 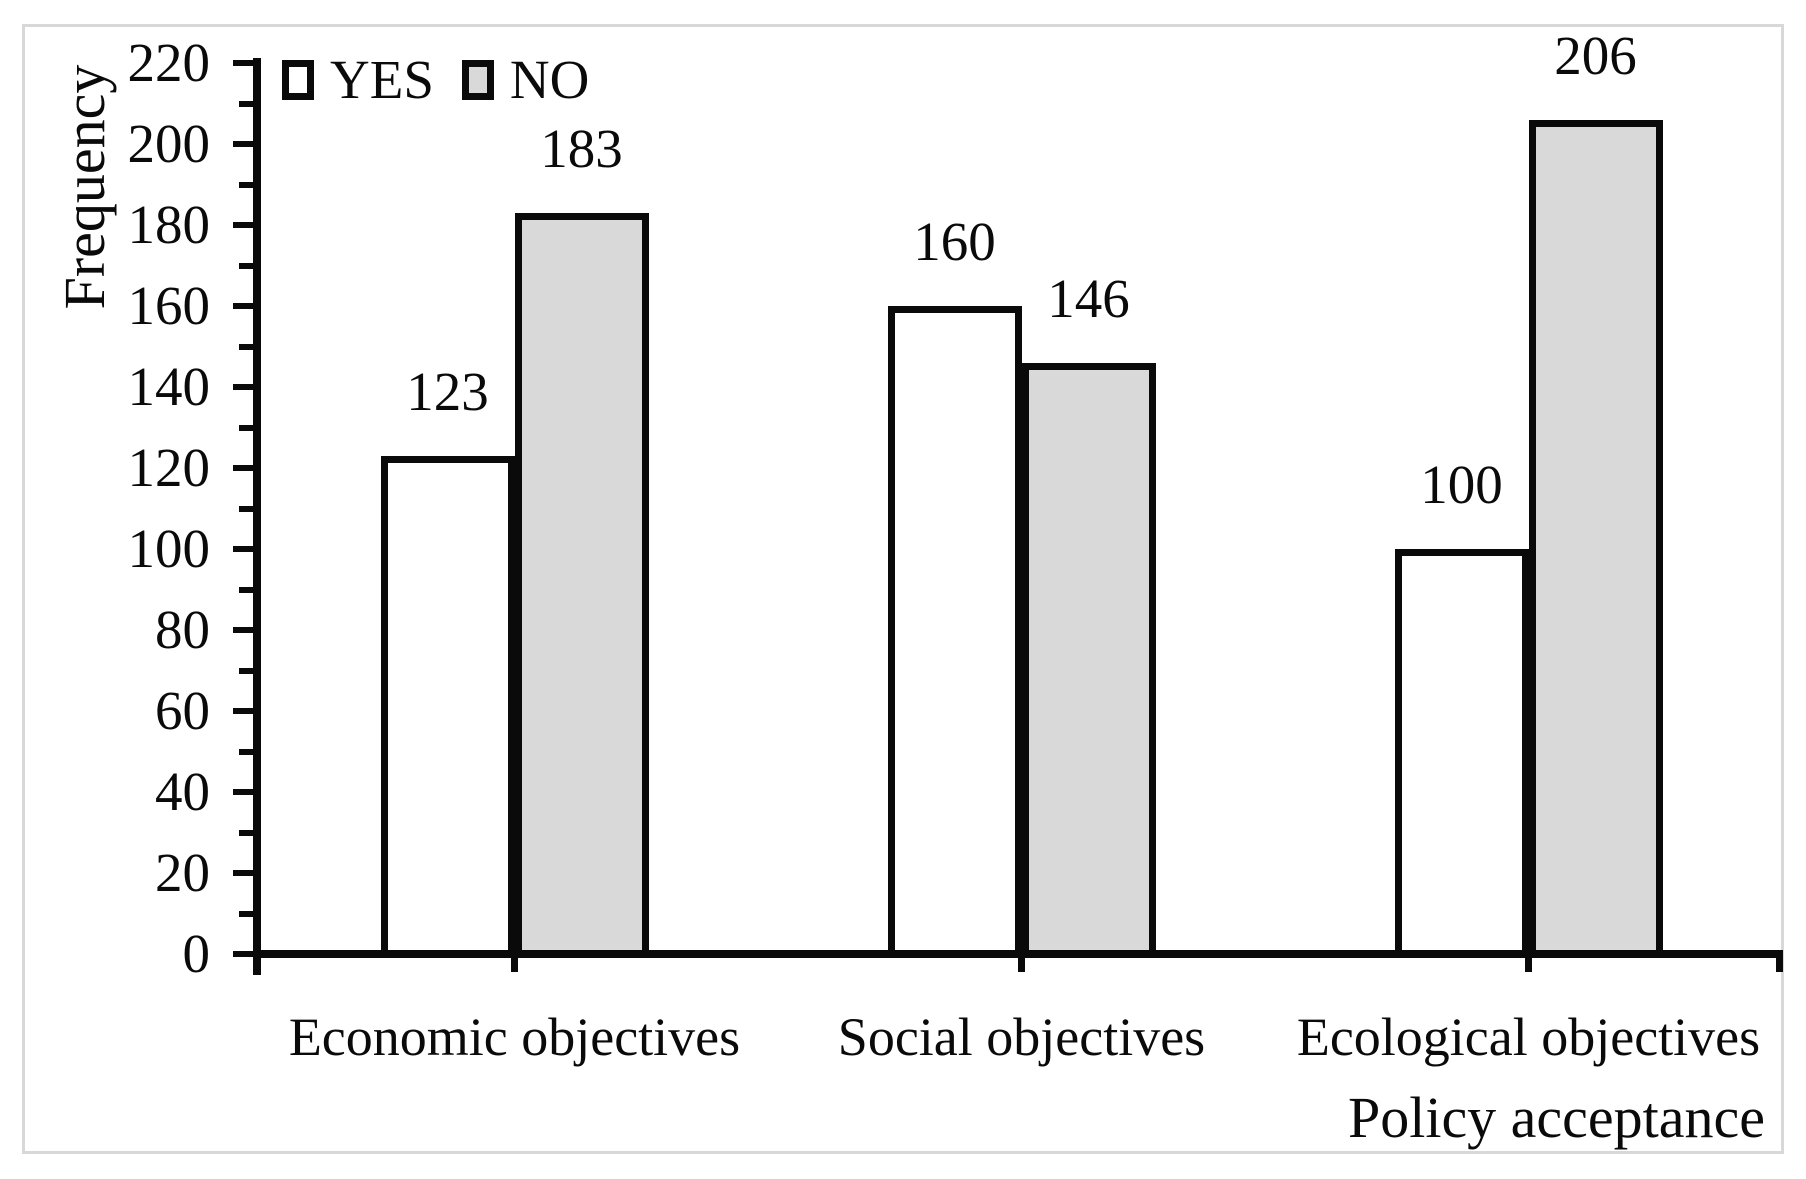 What do you see at coordinates (1556, 1117) in the screenshot?
I see `x-axis-title: Policy acceptance` at bounding box center [1556, 1117].